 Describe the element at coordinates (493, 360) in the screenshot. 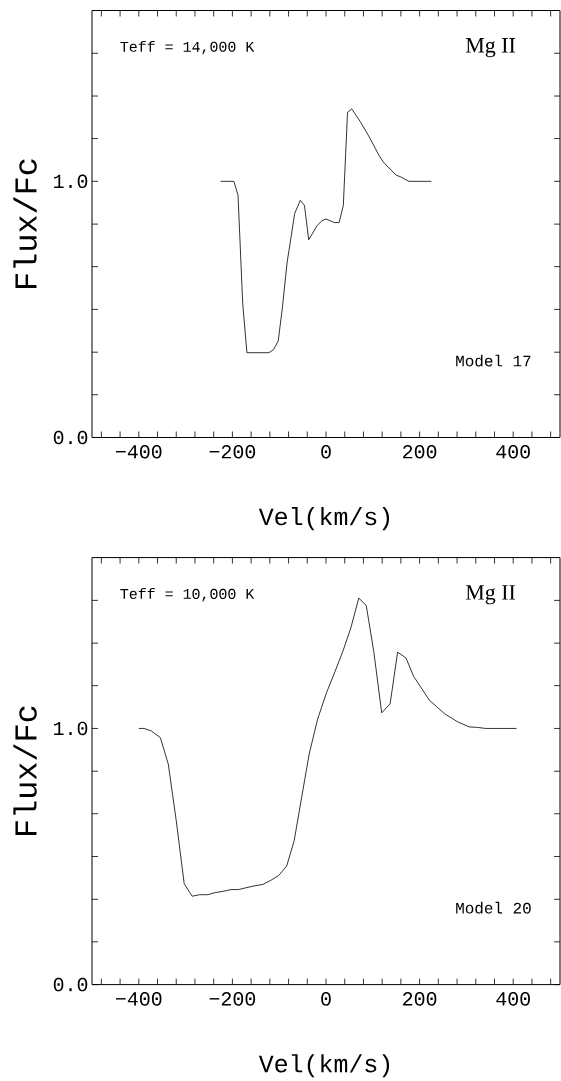

I see `annotation: Model 17` at that location.